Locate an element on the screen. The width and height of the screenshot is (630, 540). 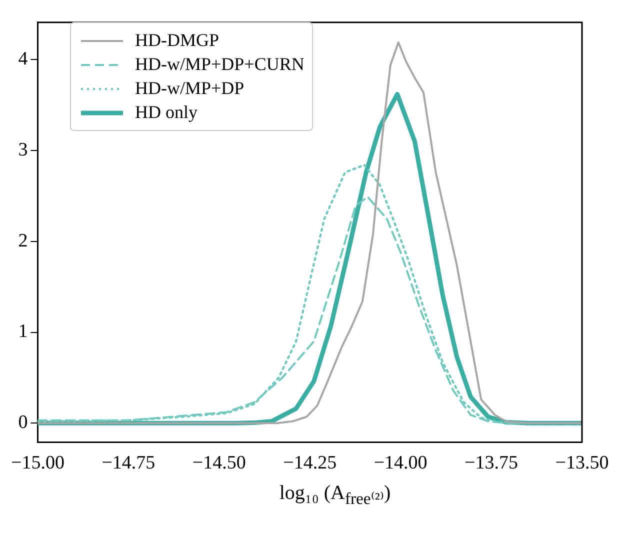
x-tick-label: −13.50 is located at coordinates (582, 463).